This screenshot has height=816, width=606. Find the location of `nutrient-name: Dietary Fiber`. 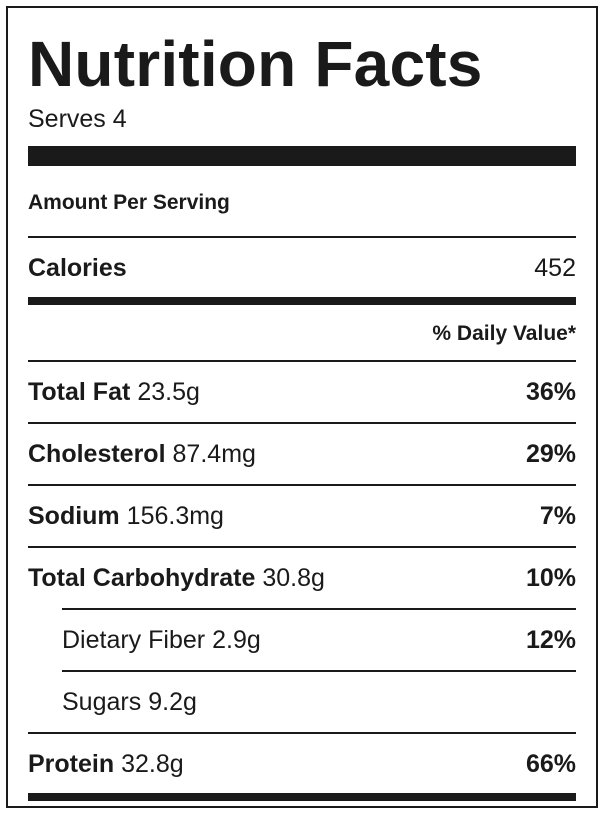

nutrient-name: Dietary Fiber is located at coordinates (134, 639).